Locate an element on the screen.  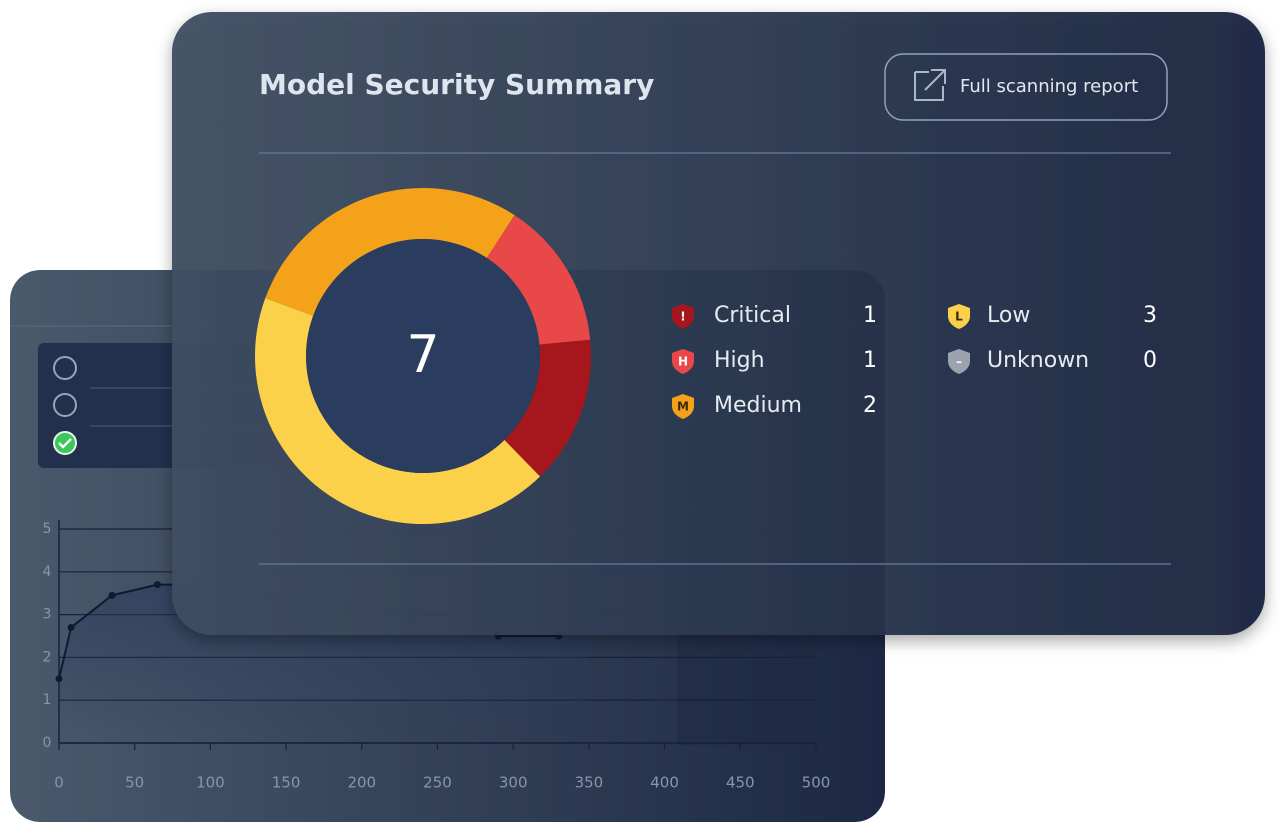
x-tick-label: 250 is located at coordinates (437, 783).